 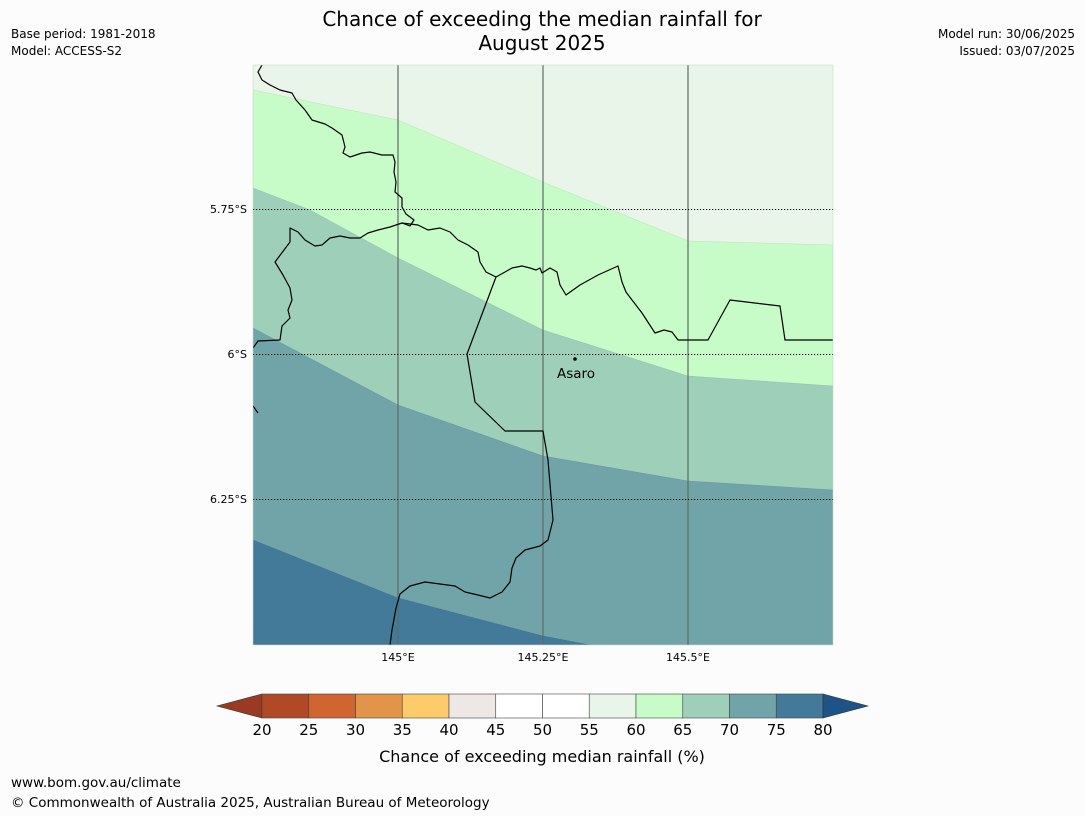 I want to click on lon-label-145-25: 145.25°E, so click(x=543, y=657).